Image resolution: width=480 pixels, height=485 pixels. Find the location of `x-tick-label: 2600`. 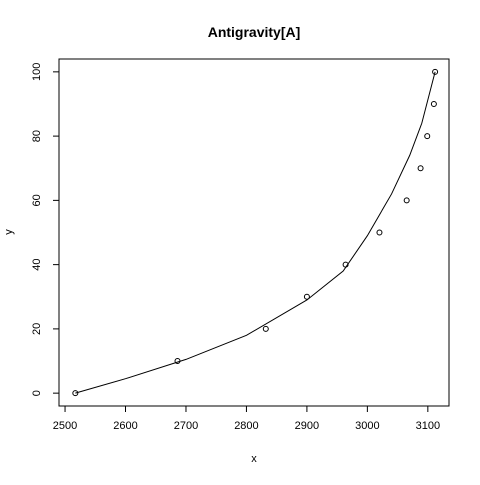

x-tick-label: 2600 is located at coordinates (125, 426).